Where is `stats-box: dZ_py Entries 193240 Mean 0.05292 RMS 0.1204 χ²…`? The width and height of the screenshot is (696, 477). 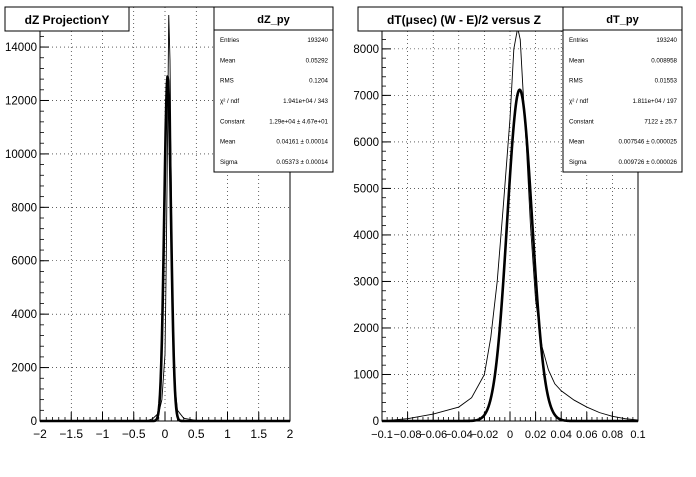 stats-box: dZ_py Entries 193240 Mean 0.05292 RMS 0.1204 χ²… is located at coordinates (273, 89).